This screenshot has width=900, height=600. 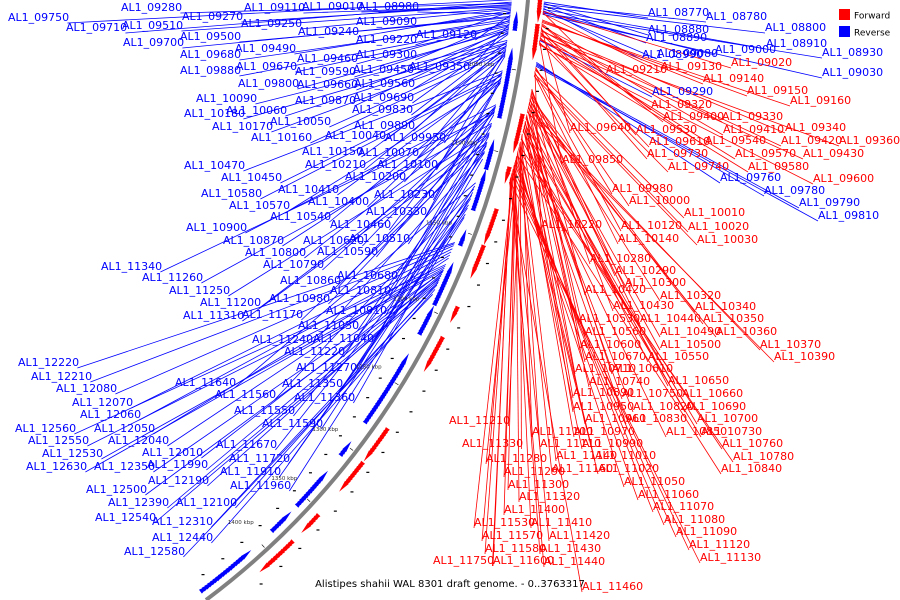 What do you see at coordinates (763, 456) in the screenshot?
I see `forward-gene-label: AL1_10780` at bounding box center [763, 456].